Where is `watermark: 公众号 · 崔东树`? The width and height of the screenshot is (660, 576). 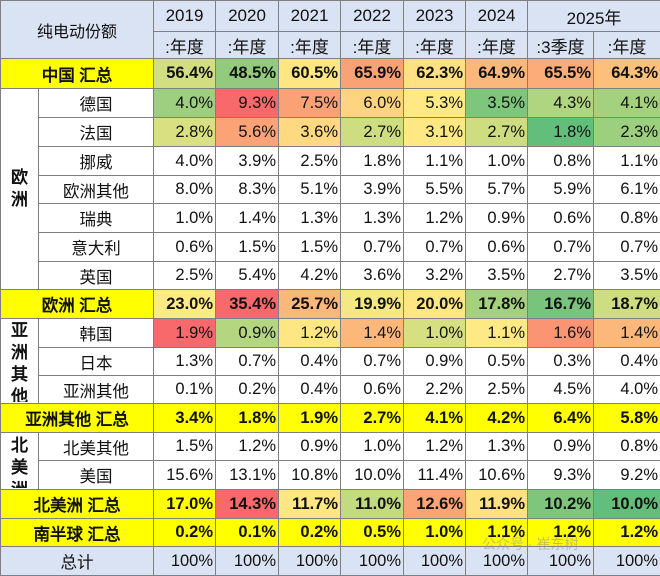
watermark: 公众号 · 崔东树 is located at coordinates (530, 544).